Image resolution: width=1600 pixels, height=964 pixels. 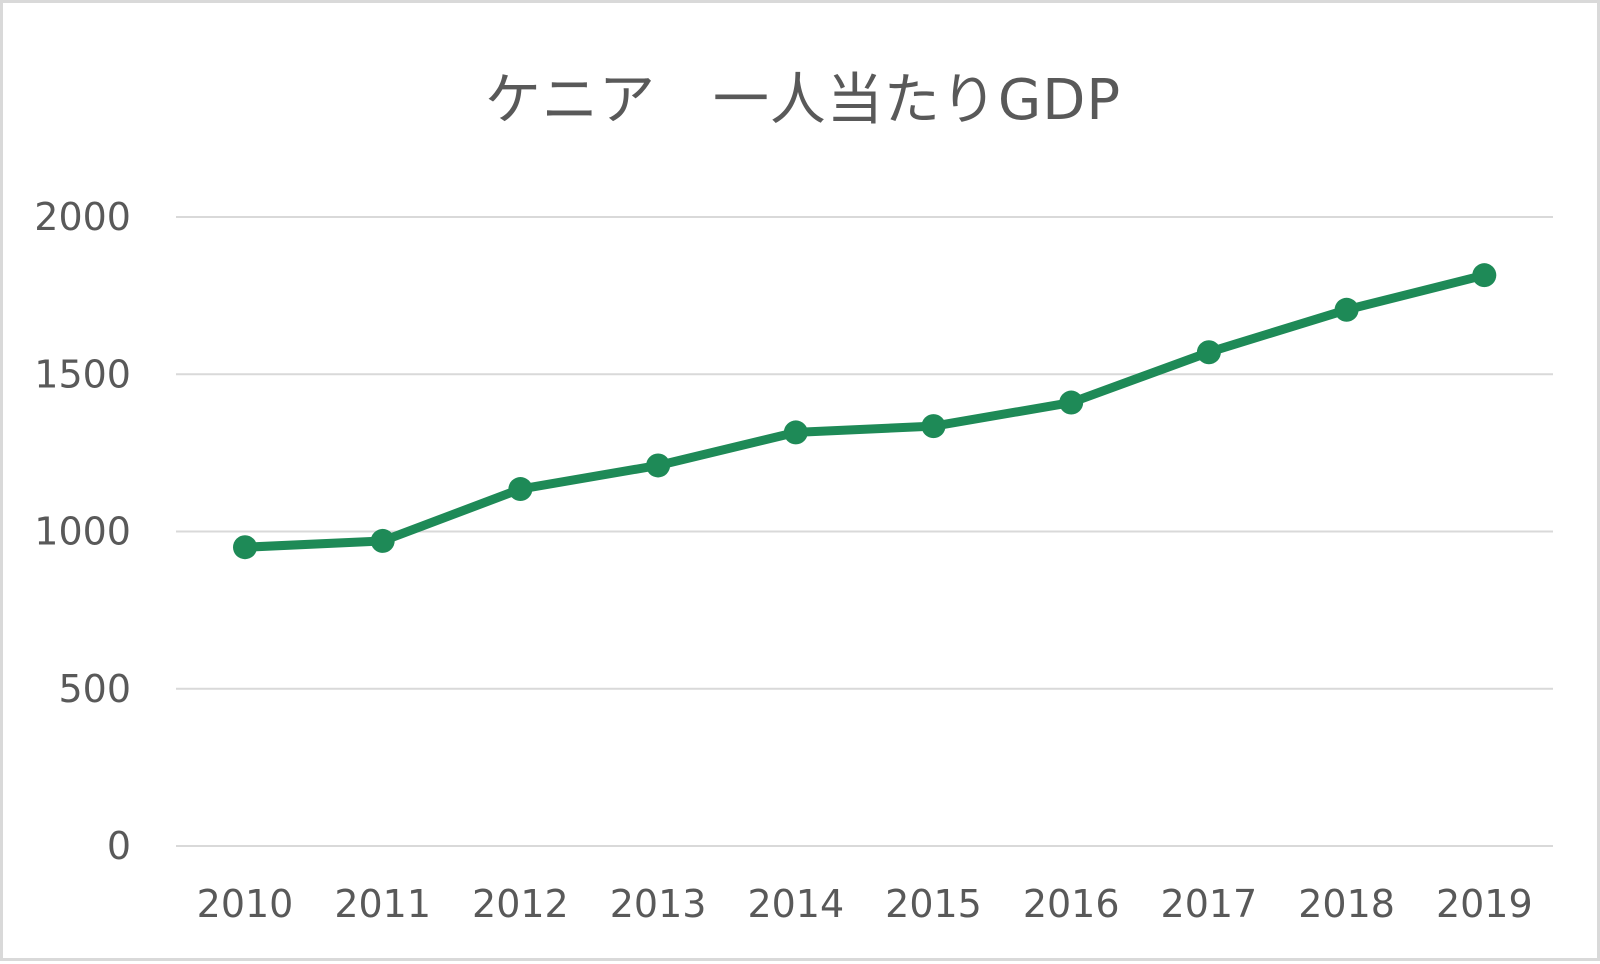 I want to click on chart-title: ケニア 一人当たりGDP, so click(x=803, y=100).